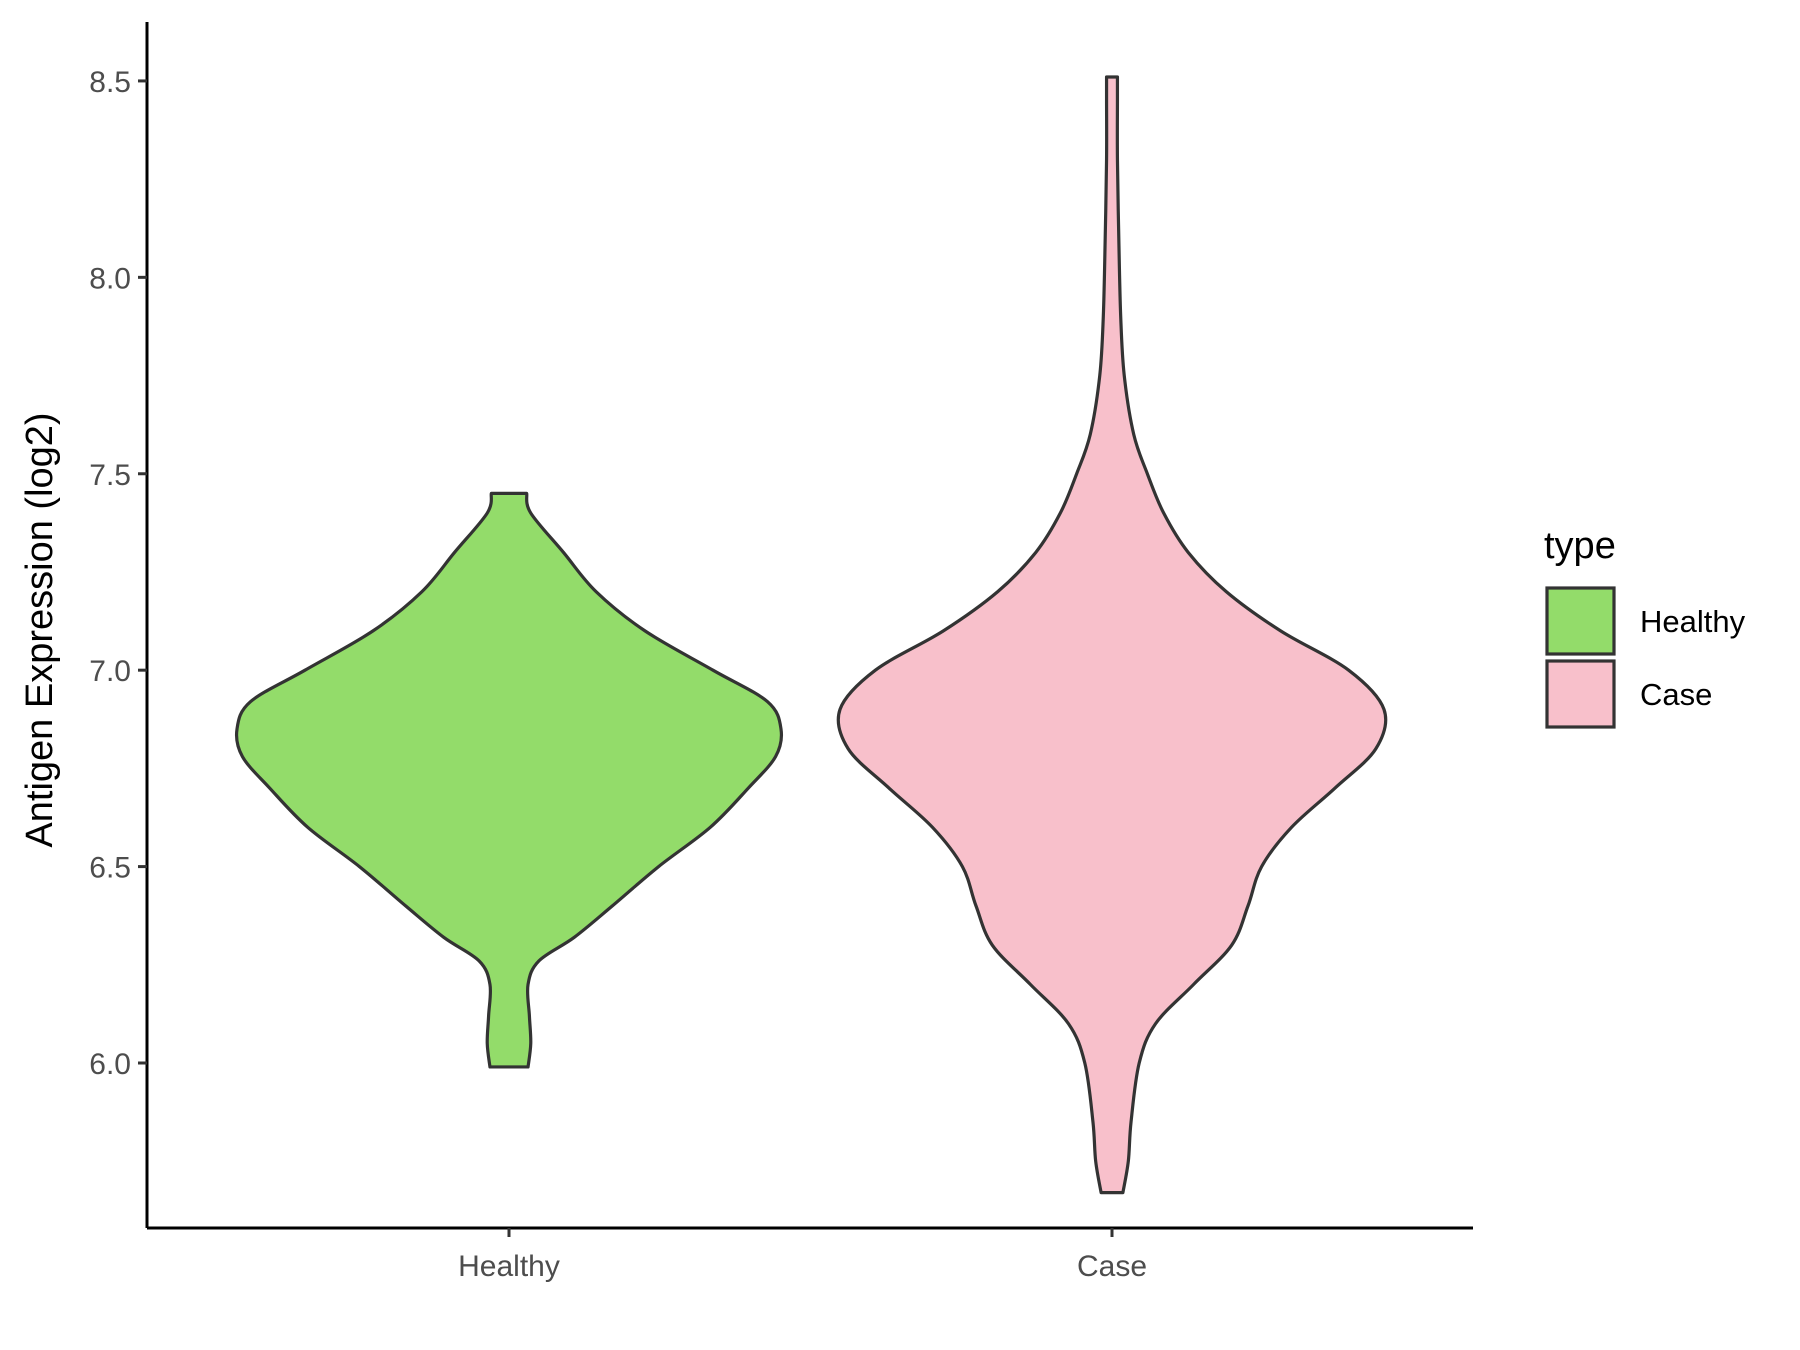 The height and width of the screenshot is (1350, 1800). I want to click on y-tick-label: 6.5, so click(110, 868).